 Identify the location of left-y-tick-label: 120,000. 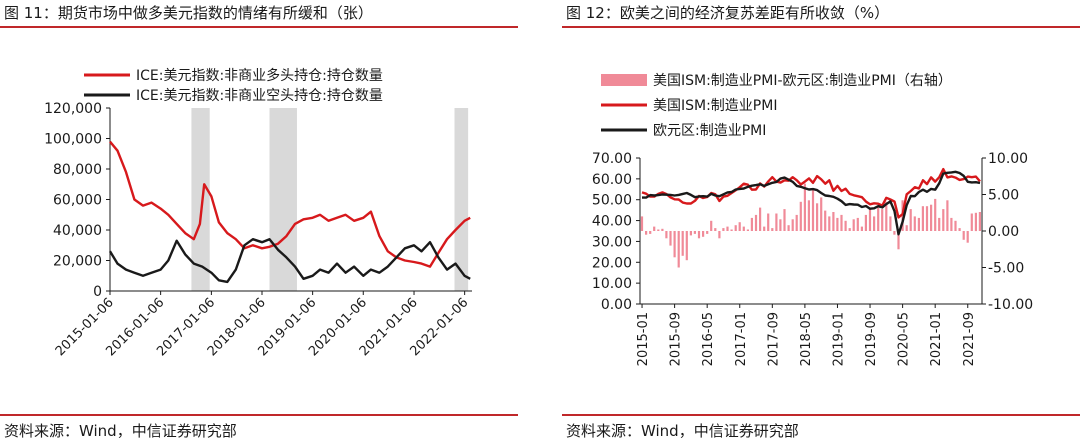
(73, 109).